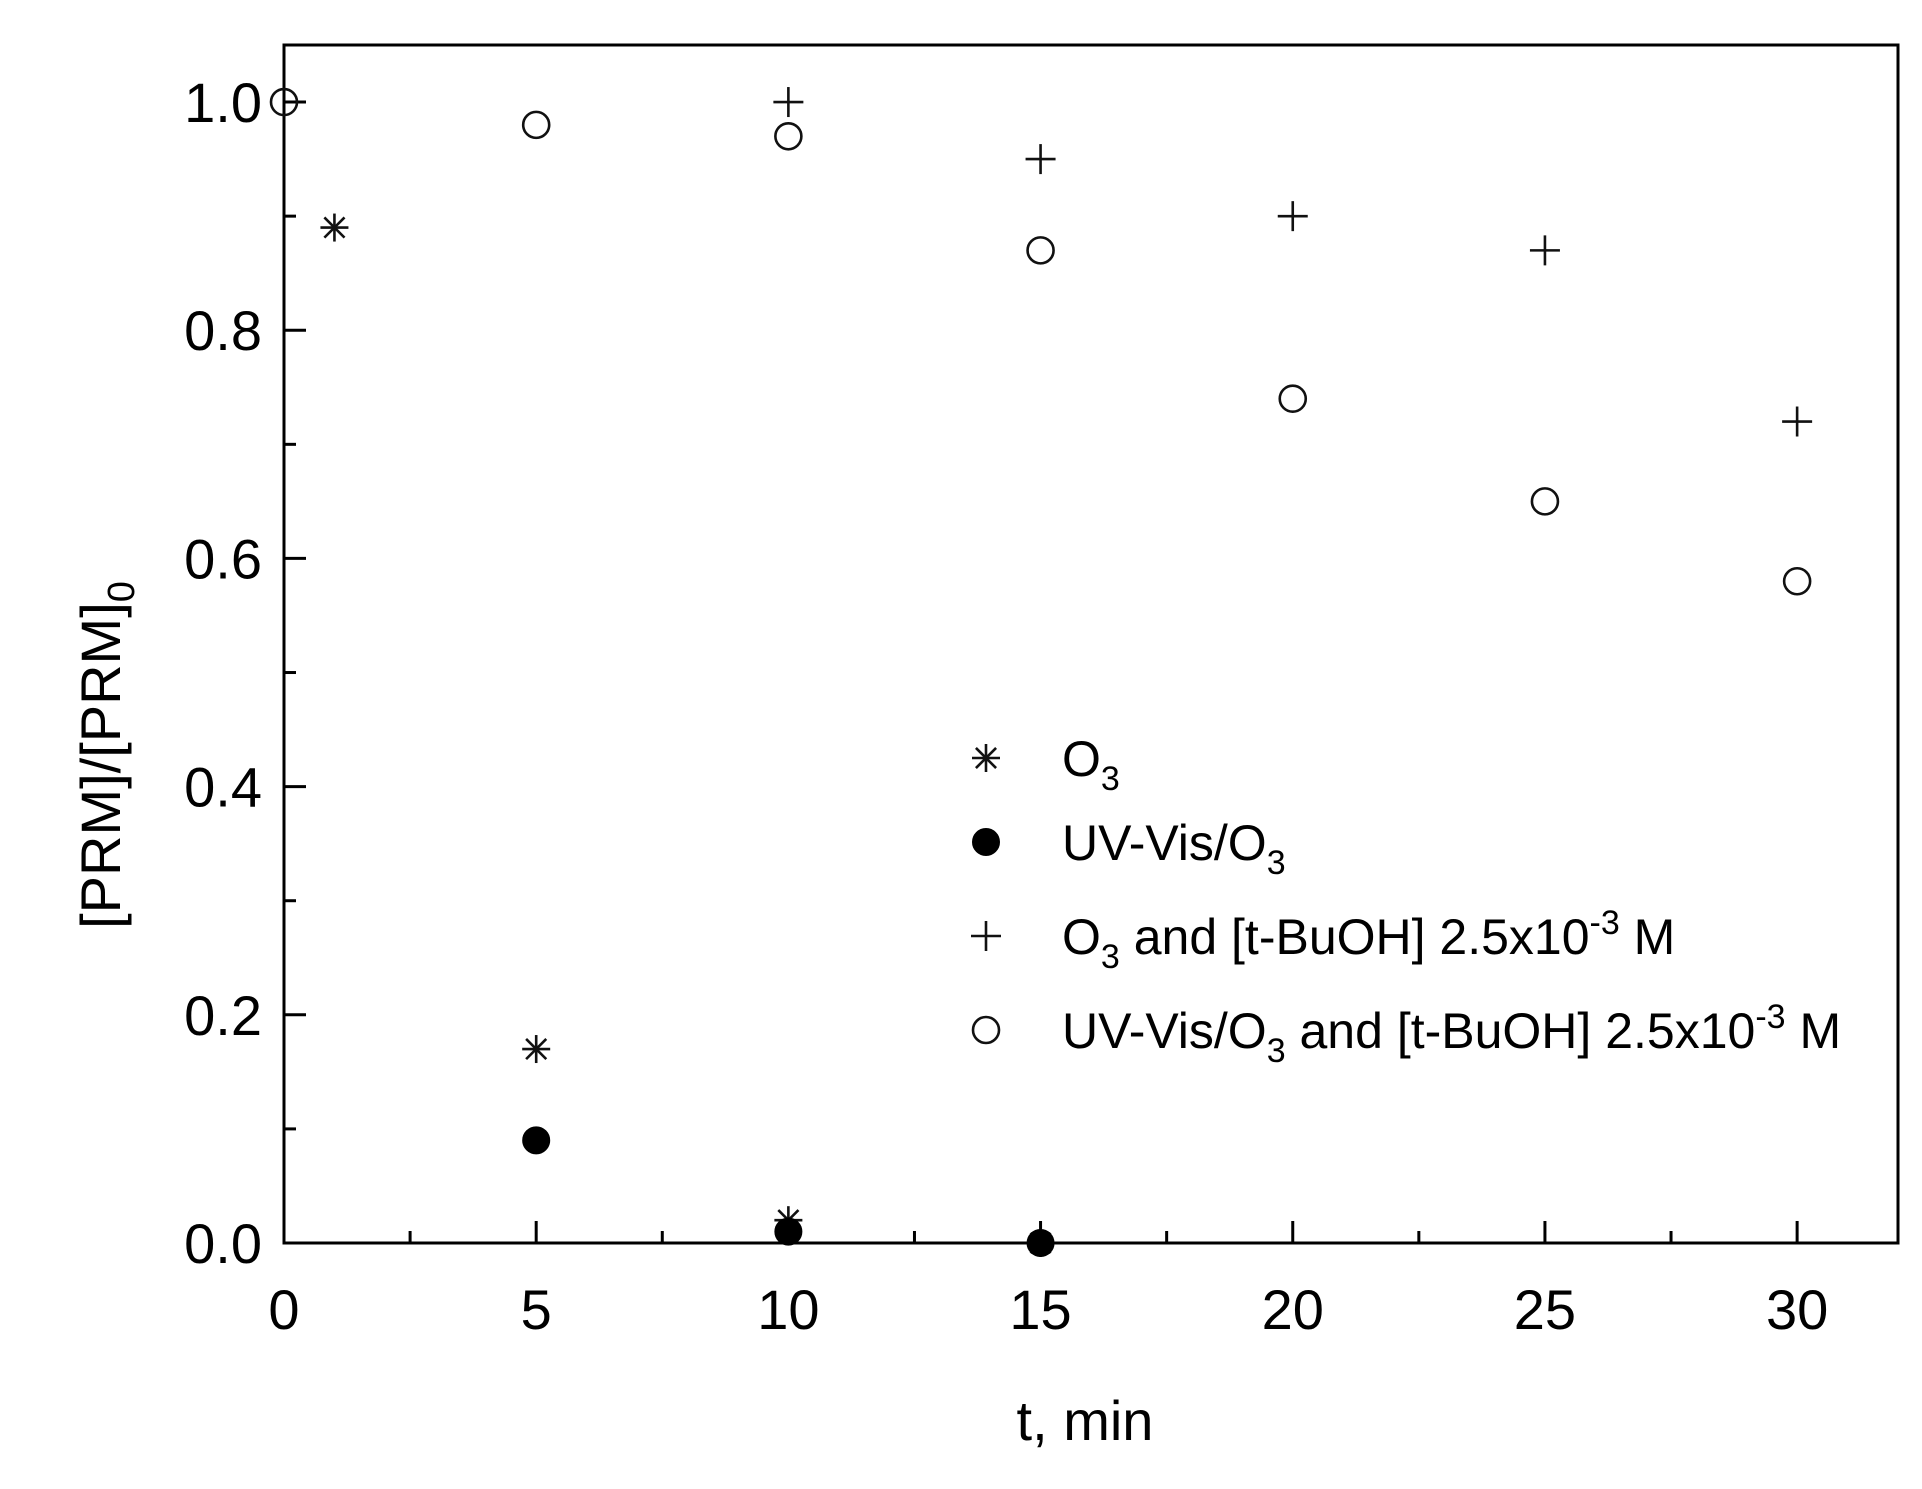 The width and height of the screenshot is (1922, 1489). I want to click on legend-entry: O3 and [t-BuOH] 2.5x10-3 M, so click(1323, 940).